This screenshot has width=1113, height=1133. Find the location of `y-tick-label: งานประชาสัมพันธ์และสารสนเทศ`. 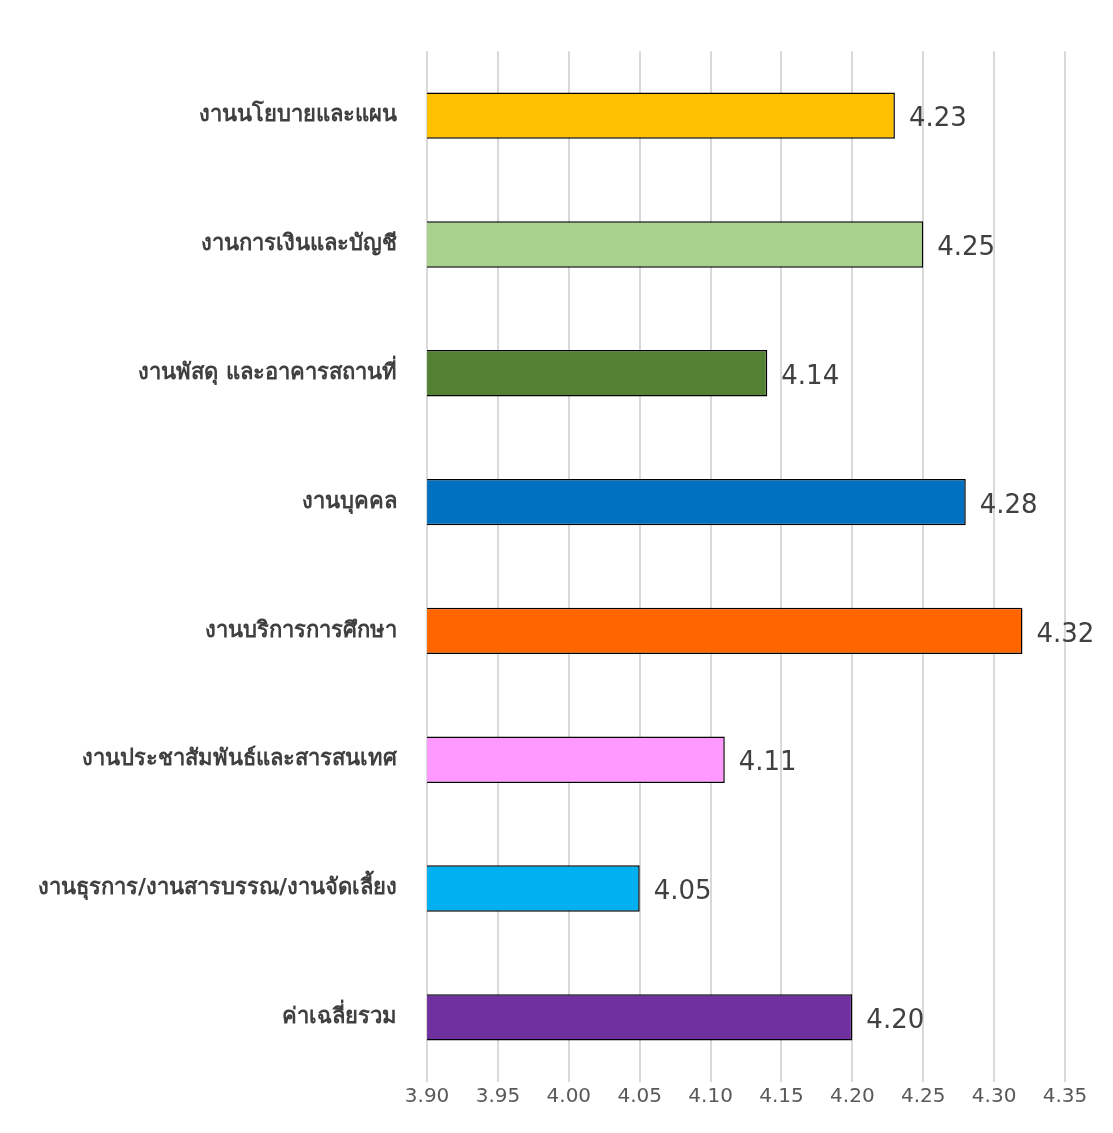

y-tick-label: งานประชาสัมพันธ์และสารสนเทศ is located at coordinates (240, 758).